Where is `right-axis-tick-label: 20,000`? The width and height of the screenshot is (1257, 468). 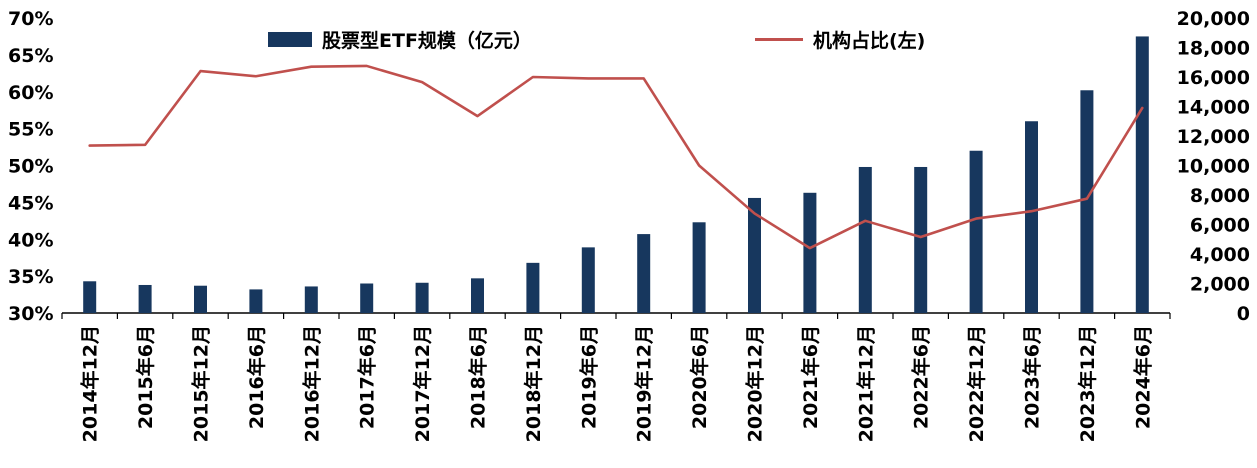
right-axis-tick-label: 20,000 is located at coordinates (1213, 19).